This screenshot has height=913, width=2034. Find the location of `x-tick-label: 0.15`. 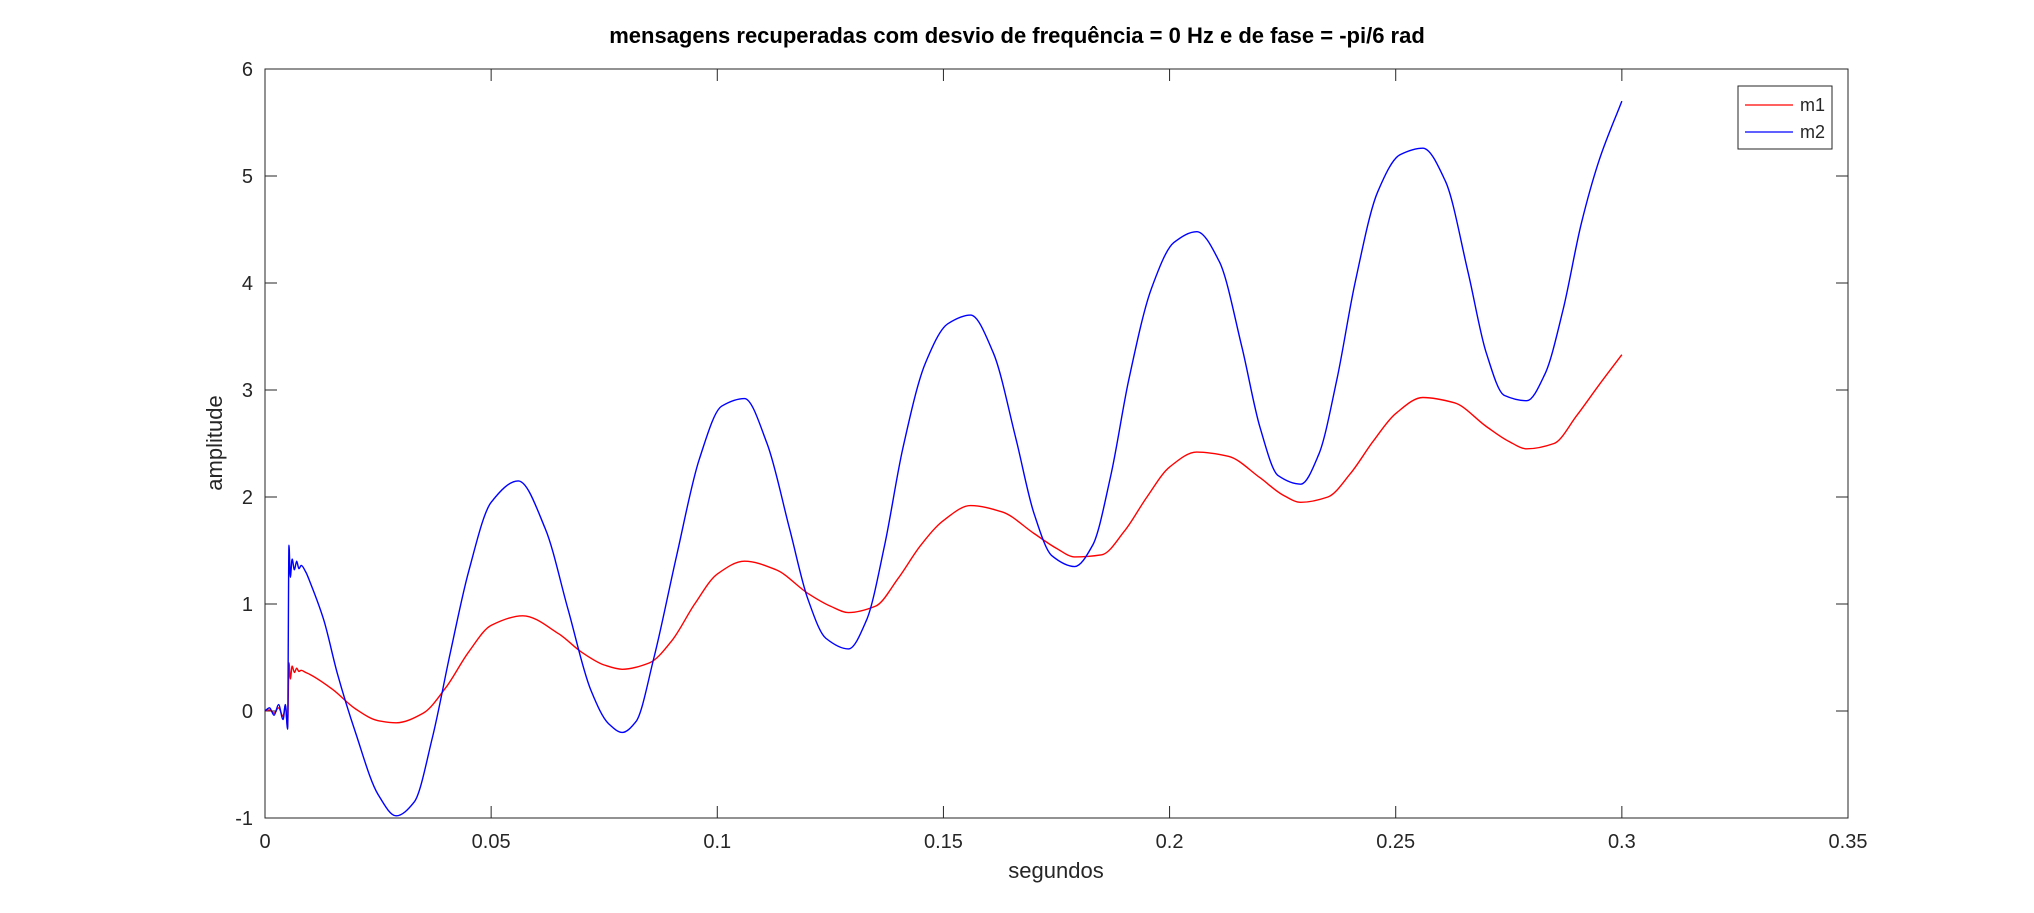

x-tick-label: 0.15 is located at coordinates (943, 842).